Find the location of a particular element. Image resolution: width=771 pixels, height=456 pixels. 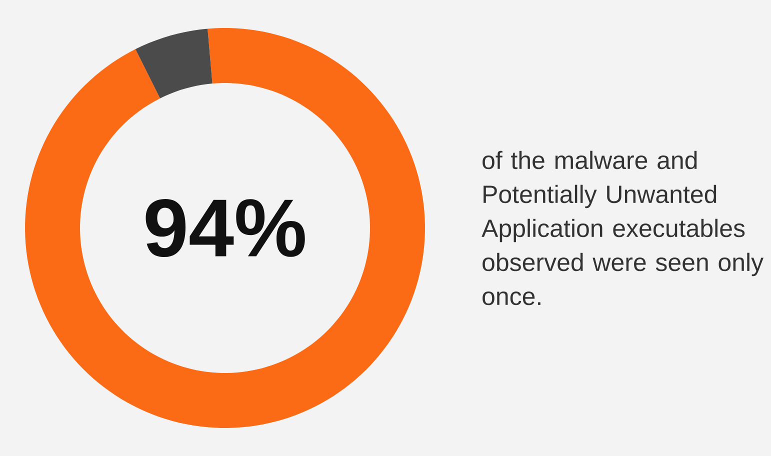

data-label: 94% is located at coordinates (225, 228).